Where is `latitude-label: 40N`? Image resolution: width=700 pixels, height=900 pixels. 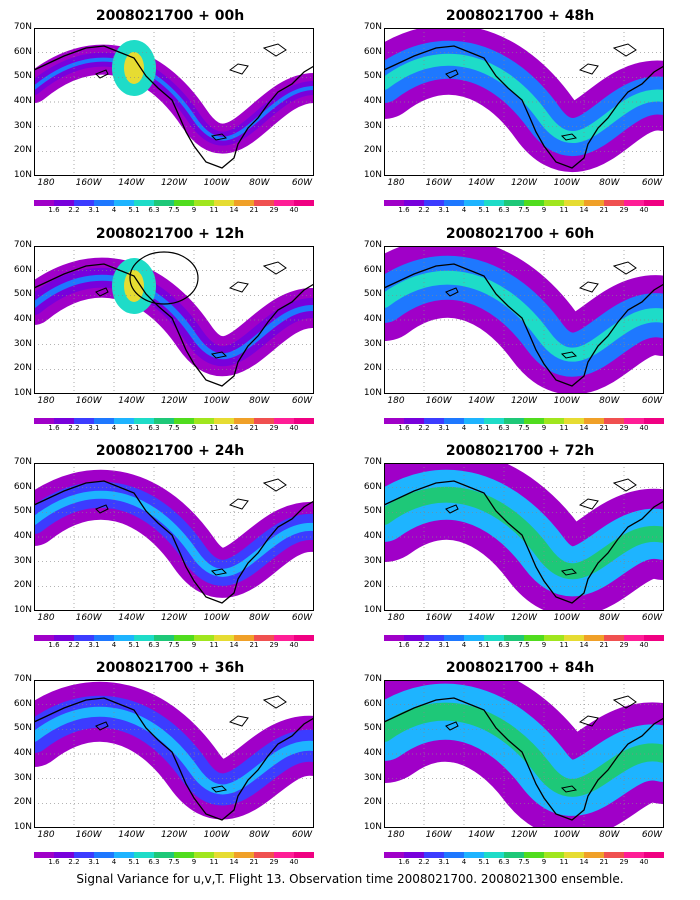 latitude-label: 40N is located at coordinates (372, 319).